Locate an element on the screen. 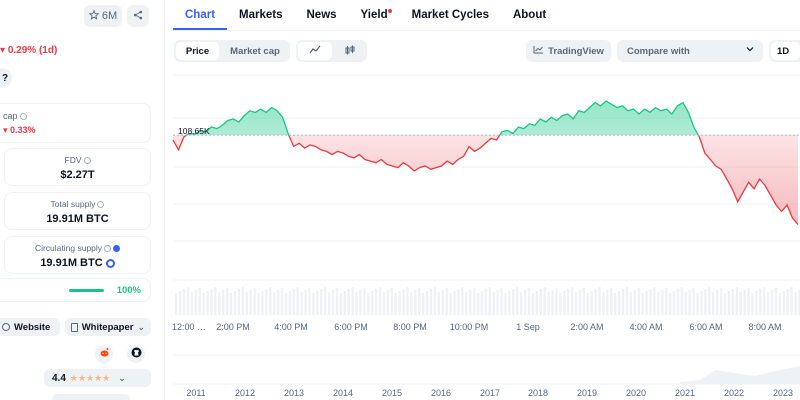 This screenshot has width=800, height=400. range-1d-button: 1D is located at coordinates (784, 51).